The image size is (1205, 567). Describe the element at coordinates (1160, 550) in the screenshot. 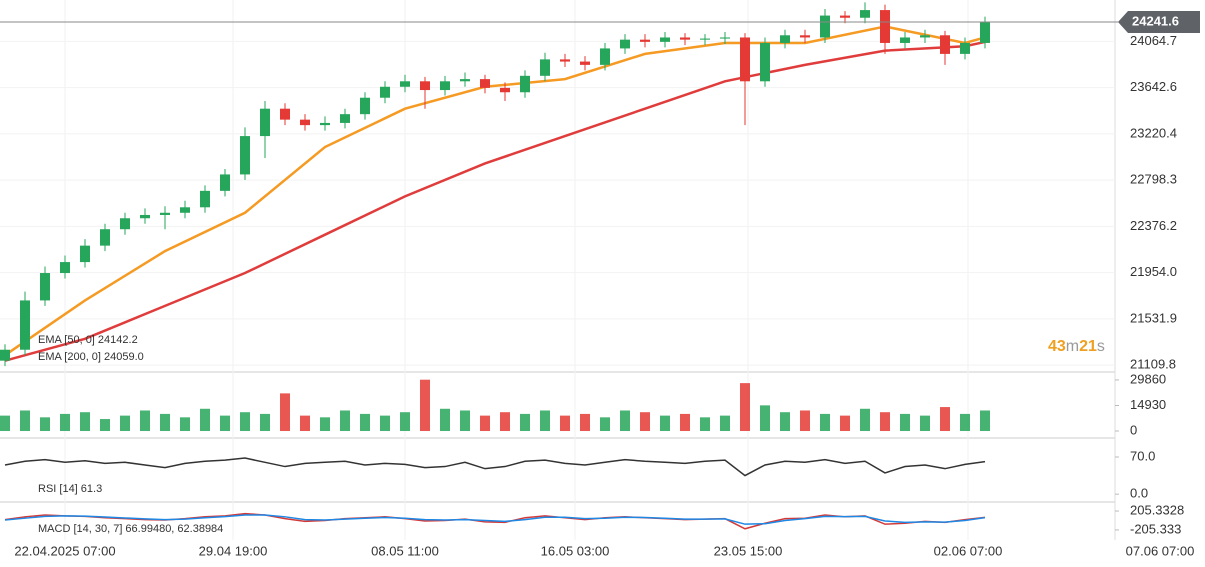

I see `x-tick-label: 07.06 07:00` at that location.